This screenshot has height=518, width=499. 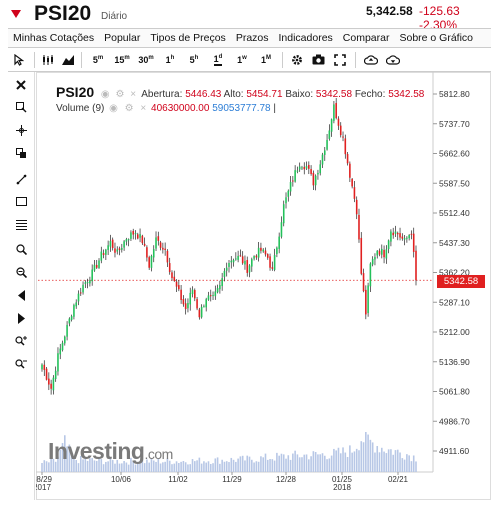 What do you see at coordinates (436, 38) in the screenshot?
I see `menu-sobre-o-grafico: Sobre o Gráfico` at bounding box center [436, 38].